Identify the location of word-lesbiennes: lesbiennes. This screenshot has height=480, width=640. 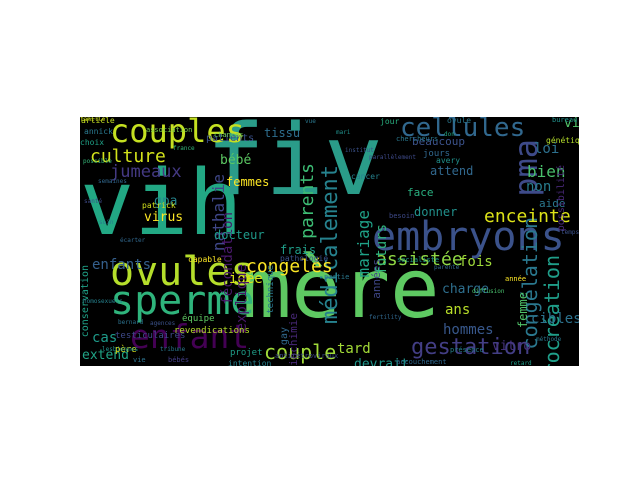
(120, 349).